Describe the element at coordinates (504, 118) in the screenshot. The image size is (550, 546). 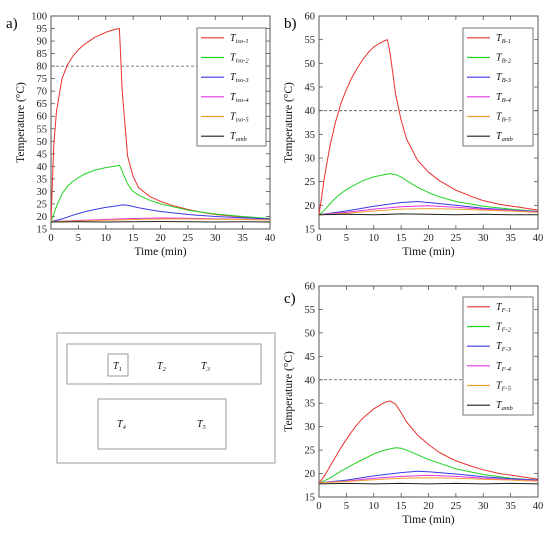
I see `legend-label-B-5: TB-5` at that location.